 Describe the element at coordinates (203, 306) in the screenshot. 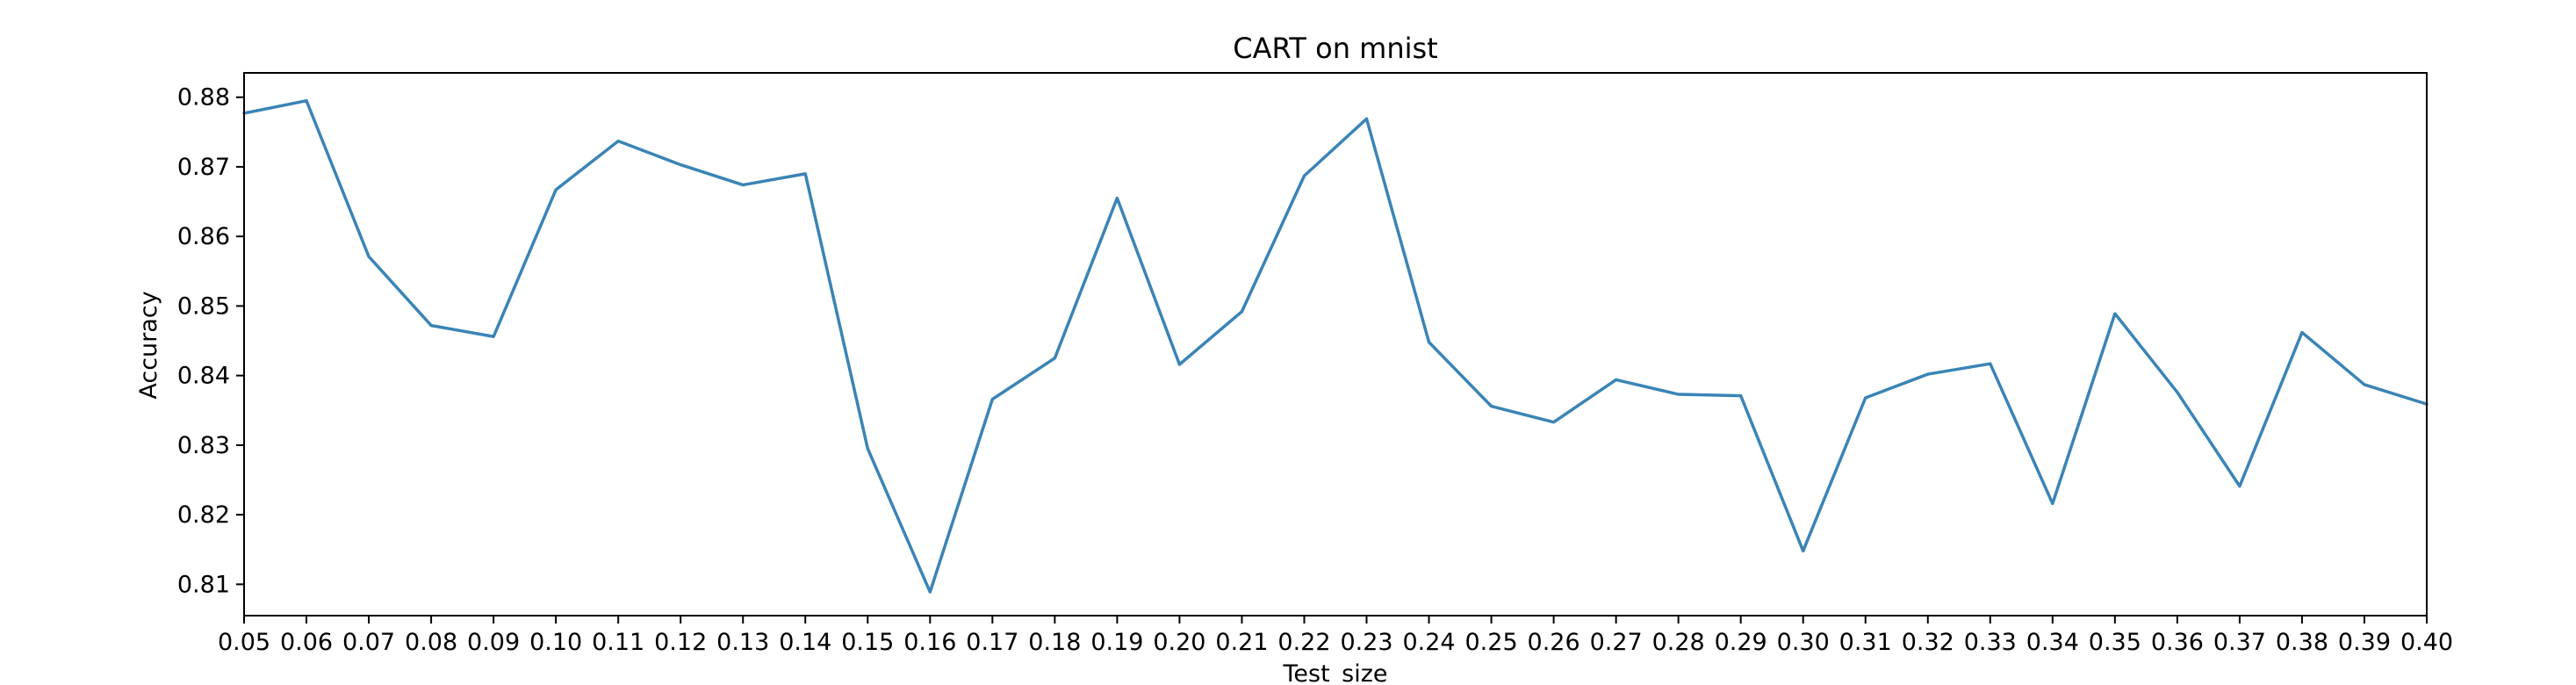

I see `y-tick-label: 0.85` at that location.